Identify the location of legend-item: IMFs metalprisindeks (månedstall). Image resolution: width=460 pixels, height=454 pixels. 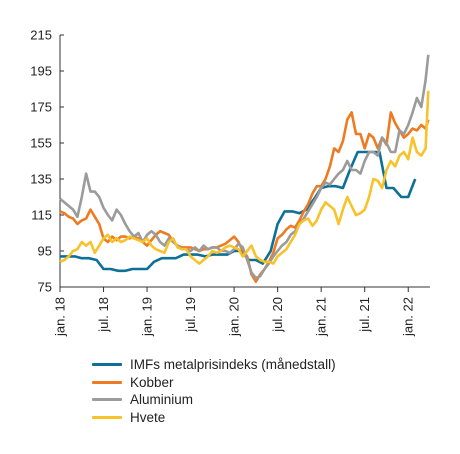
(214, 365).